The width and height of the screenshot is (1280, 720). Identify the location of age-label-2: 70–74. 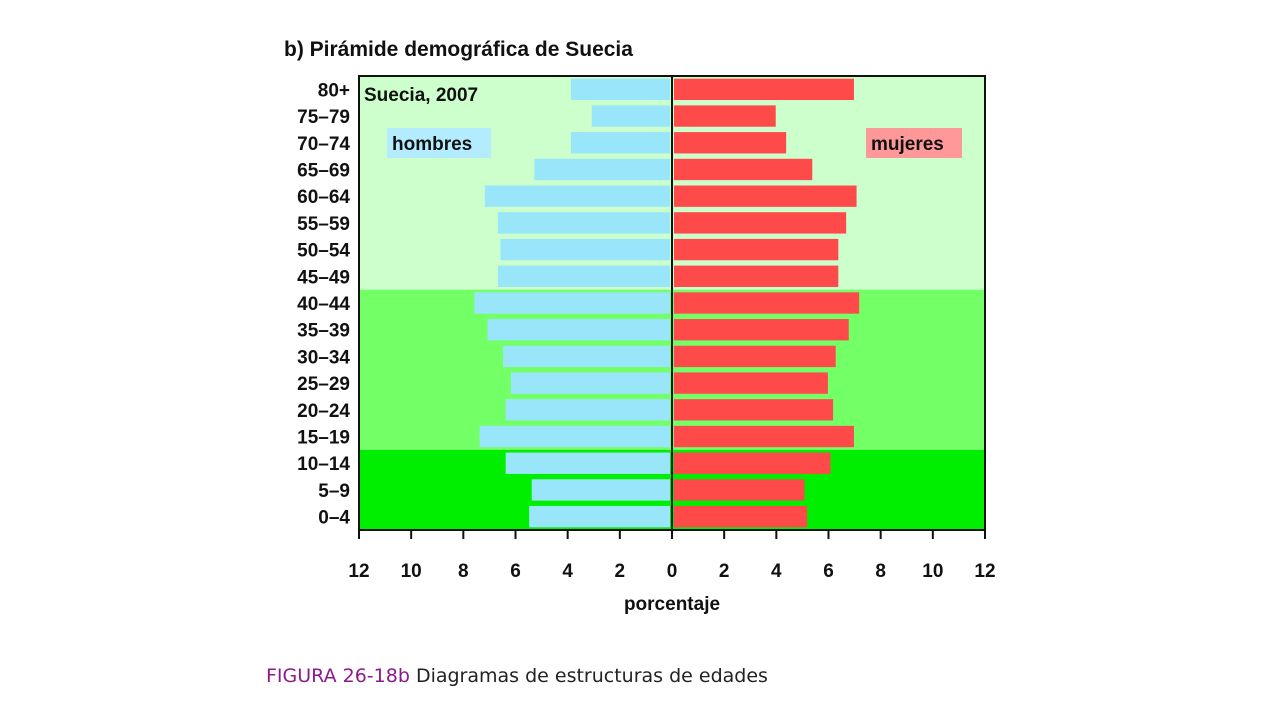
(323, 144).